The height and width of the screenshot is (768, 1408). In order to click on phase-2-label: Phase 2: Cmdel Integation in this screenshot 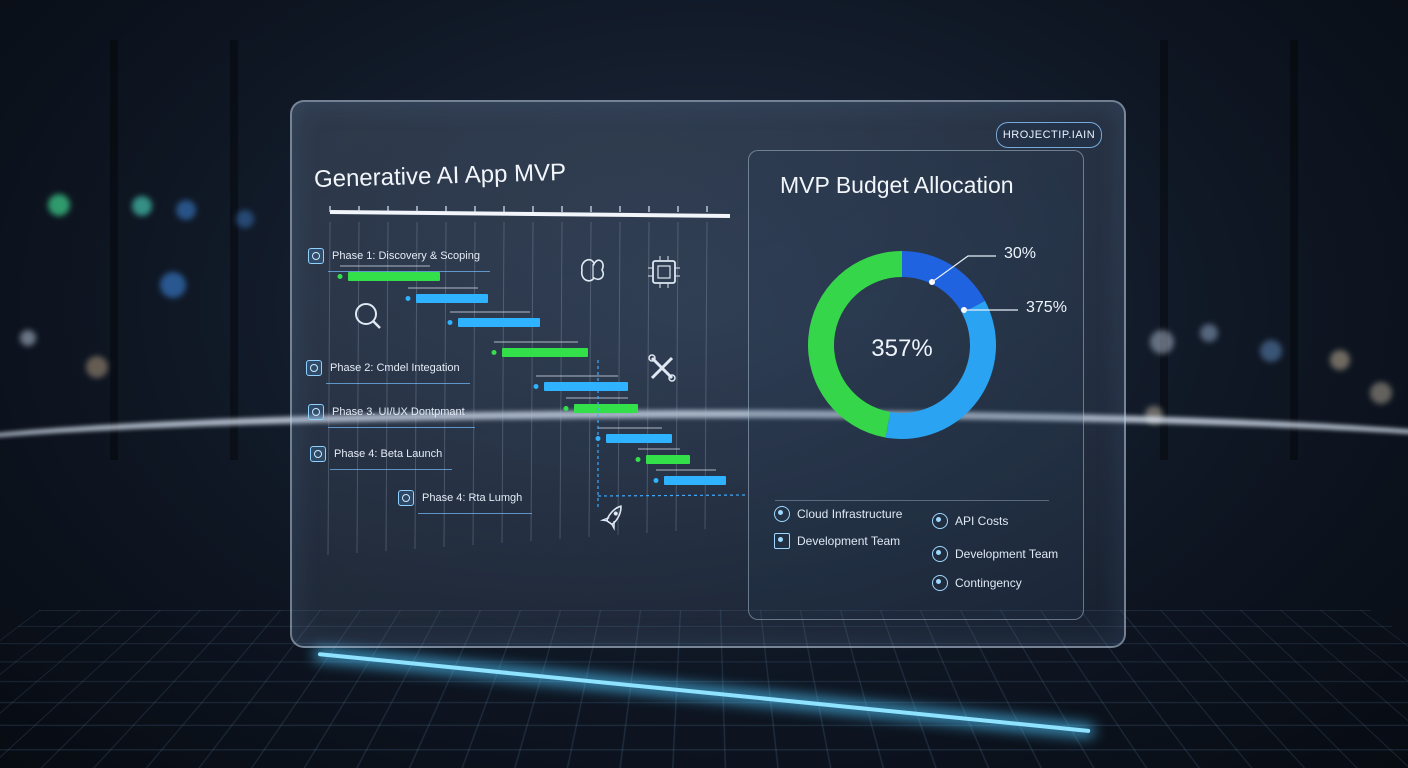, I will do `click(383, 368)`.